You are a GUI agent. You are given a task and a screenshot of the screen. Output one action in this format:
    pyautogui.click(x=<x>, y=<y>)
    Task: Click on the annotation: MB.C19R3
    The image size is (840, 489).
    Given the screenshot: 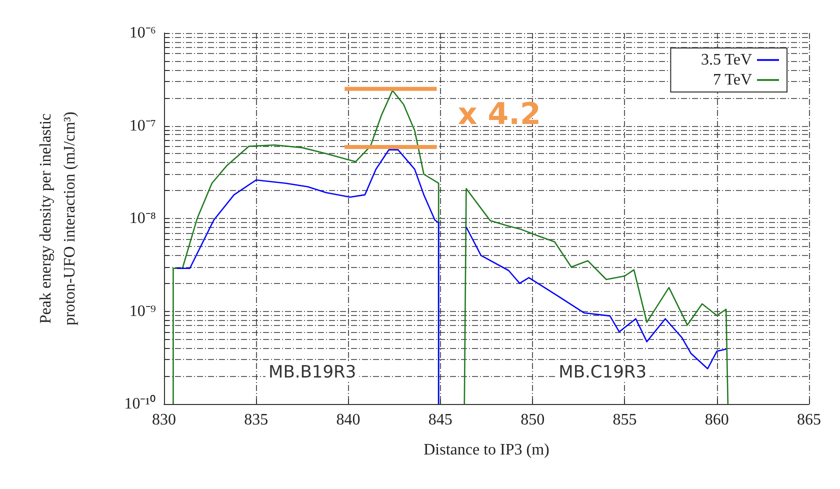 What is the action you would take?
    pyautogui.click(x=602, y=372)
    